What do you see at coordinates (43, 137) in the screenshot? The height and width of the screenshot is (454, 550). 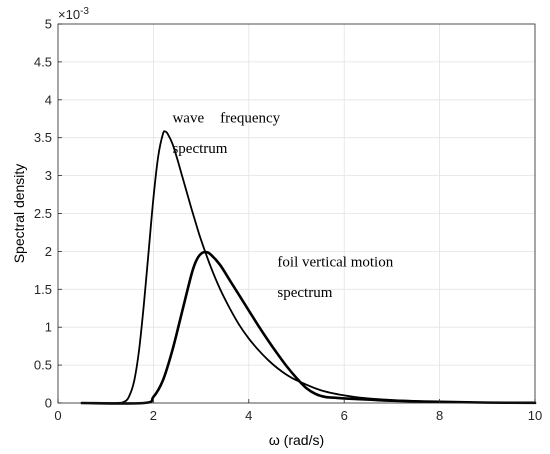 I see `y-tick-label: 3.5` at bounding box center [43, 137].